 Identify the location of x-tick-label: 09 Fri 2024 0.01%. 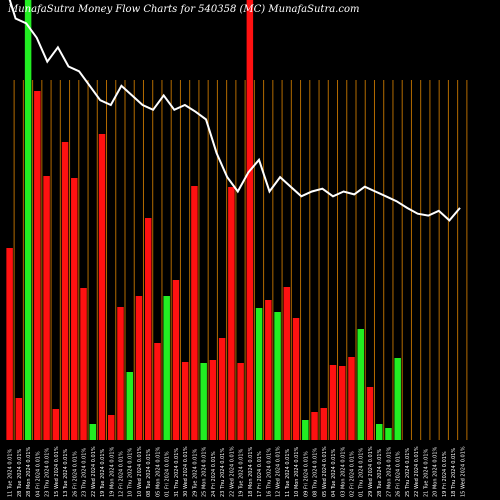
(306, 474).